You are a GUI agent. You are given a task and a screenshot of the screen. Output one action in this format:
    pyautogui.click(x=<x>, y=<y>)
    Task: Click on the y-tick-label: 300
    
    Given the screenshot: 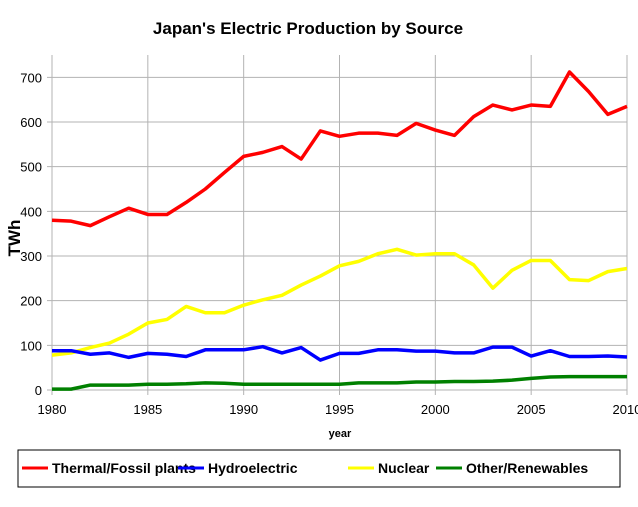 What is the action you would take?
    pyautogui.click(x=31, y=256)
    